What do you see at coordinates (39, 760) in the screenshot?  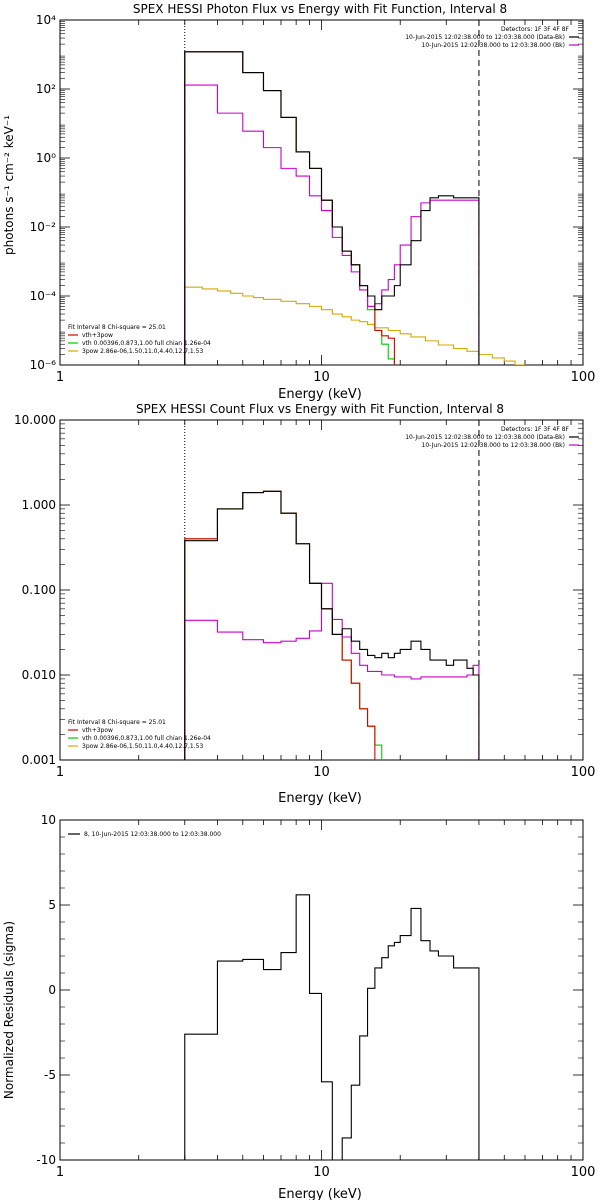 I see `y-tick-label: 0.001` at bounding box center [39, 760].